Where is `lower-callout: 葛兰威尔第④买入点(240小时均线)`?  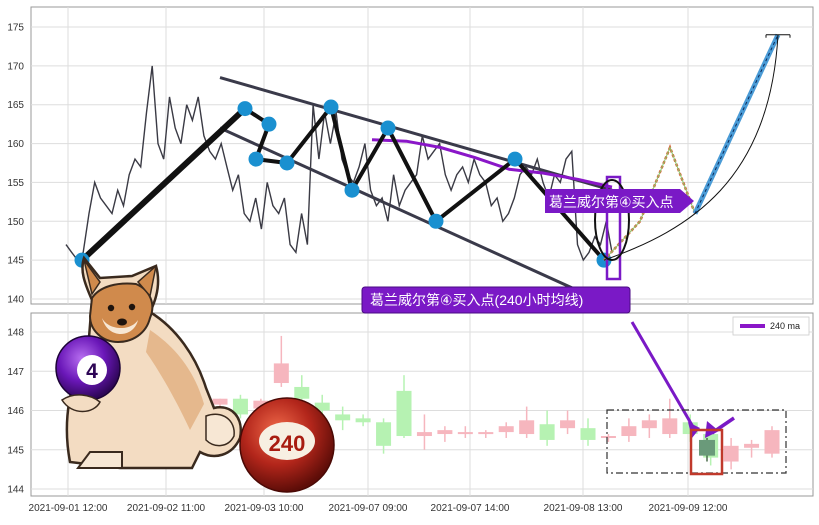
lower-callout: 葛兰威尔第④买入点(240小时均线) is located at coordinates (496, 300).